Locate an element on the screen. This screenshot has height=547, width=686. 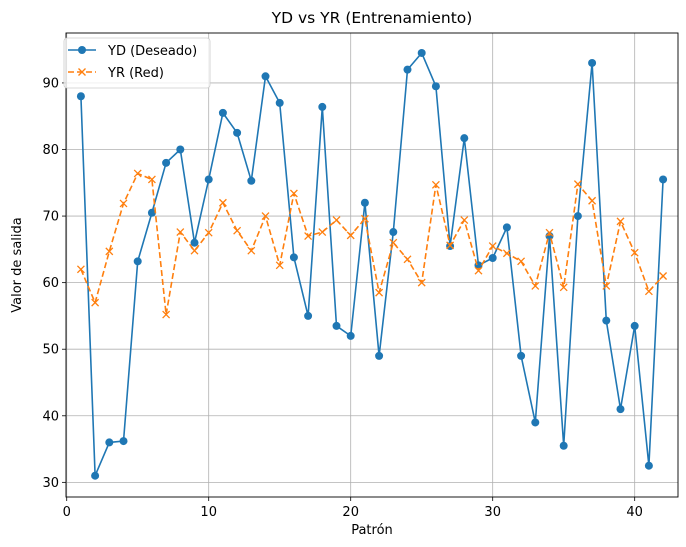
x-tick-label: 10 is located at coordinates (208, 512).